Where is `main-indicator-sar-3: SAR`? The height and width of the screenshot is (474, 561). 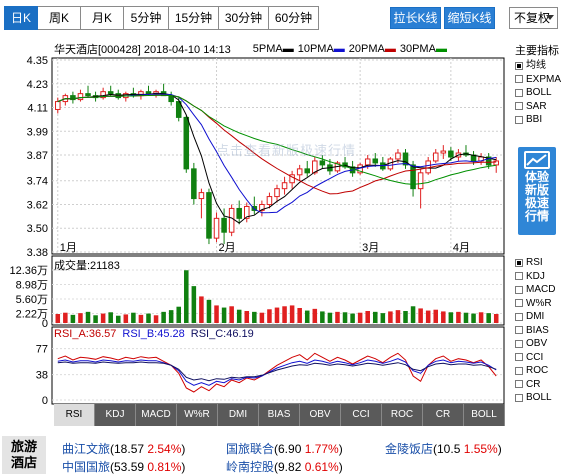
main-indicator-sar-3: SAR is located at coordinates (538, 107).